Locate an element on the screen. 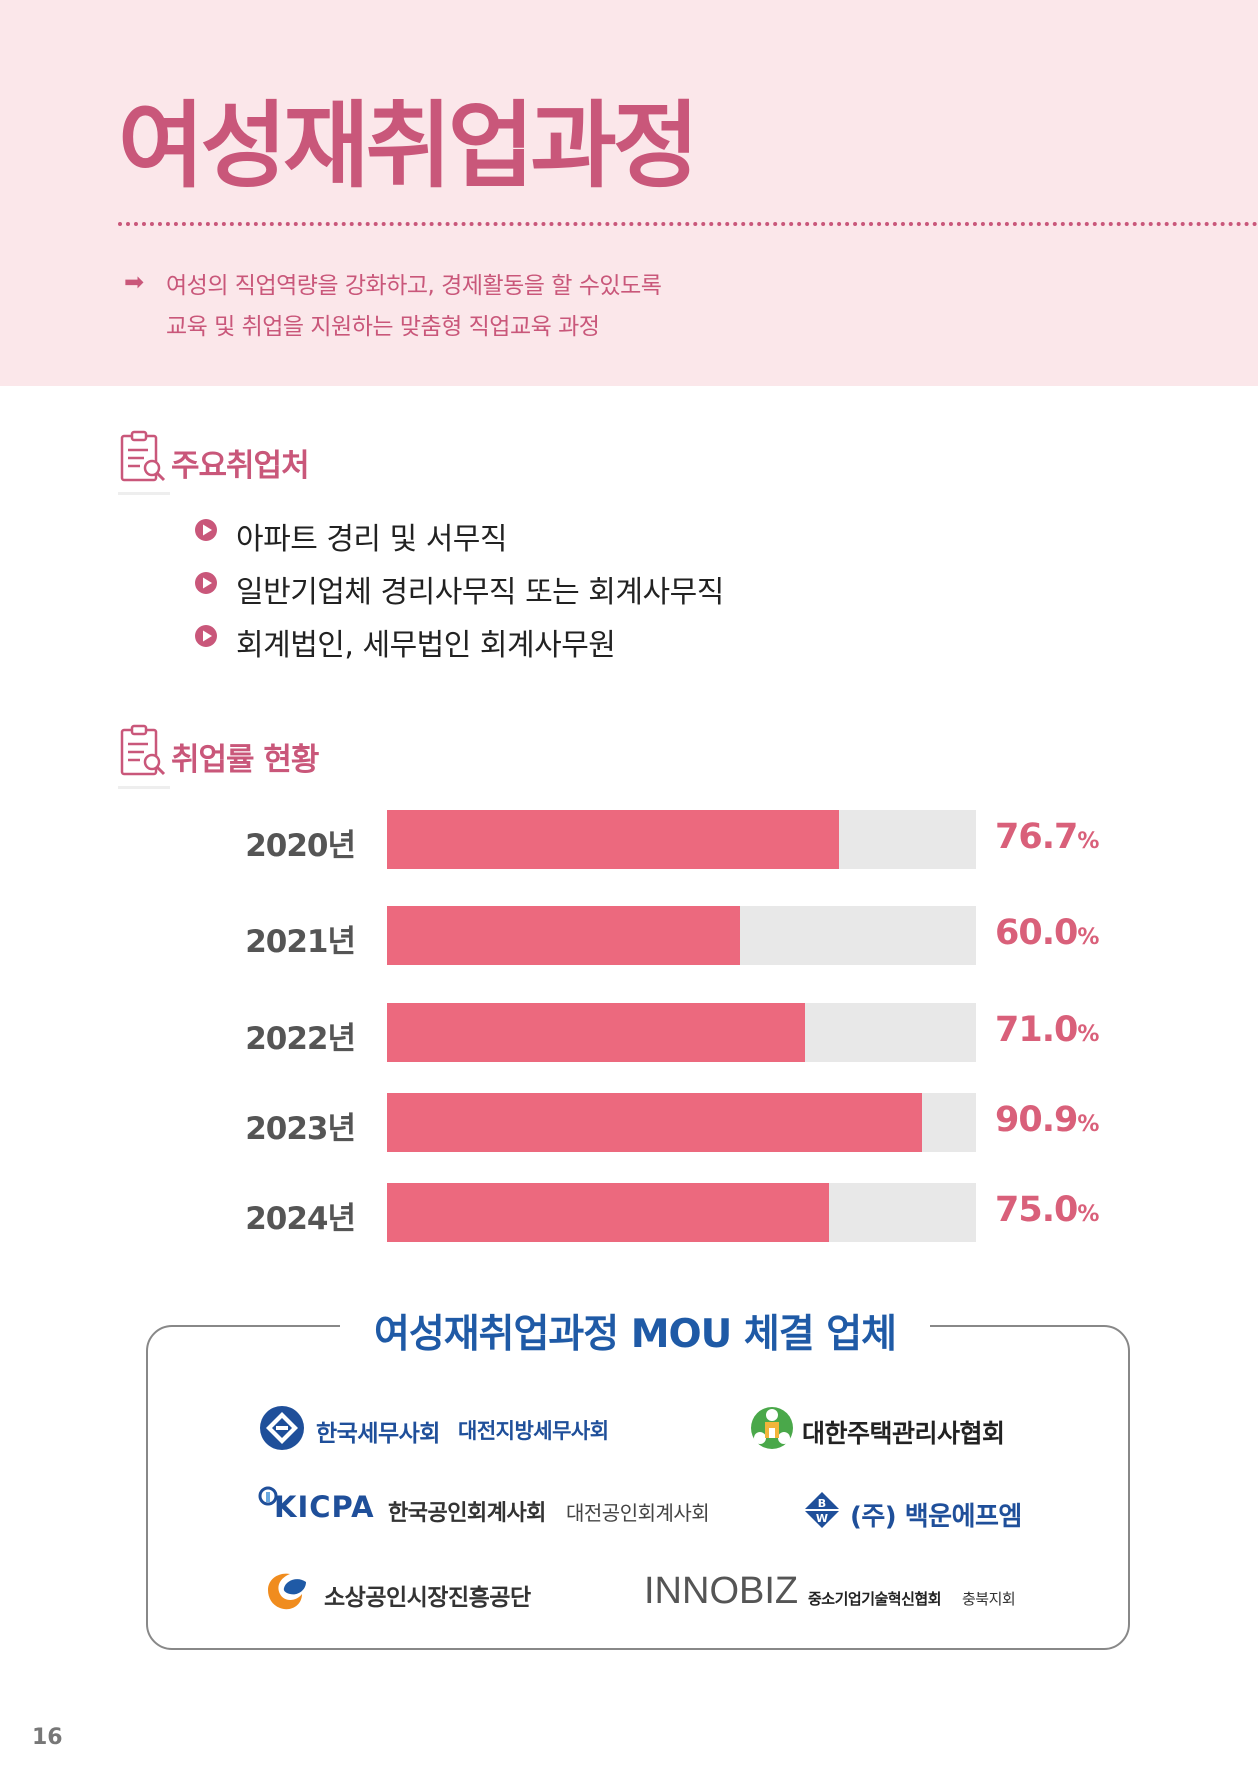 Image resolution: width=1258 pixels, height=1772 pixels. baekwoon-diamond-icon: B W is located at coordinates (822, 1510).